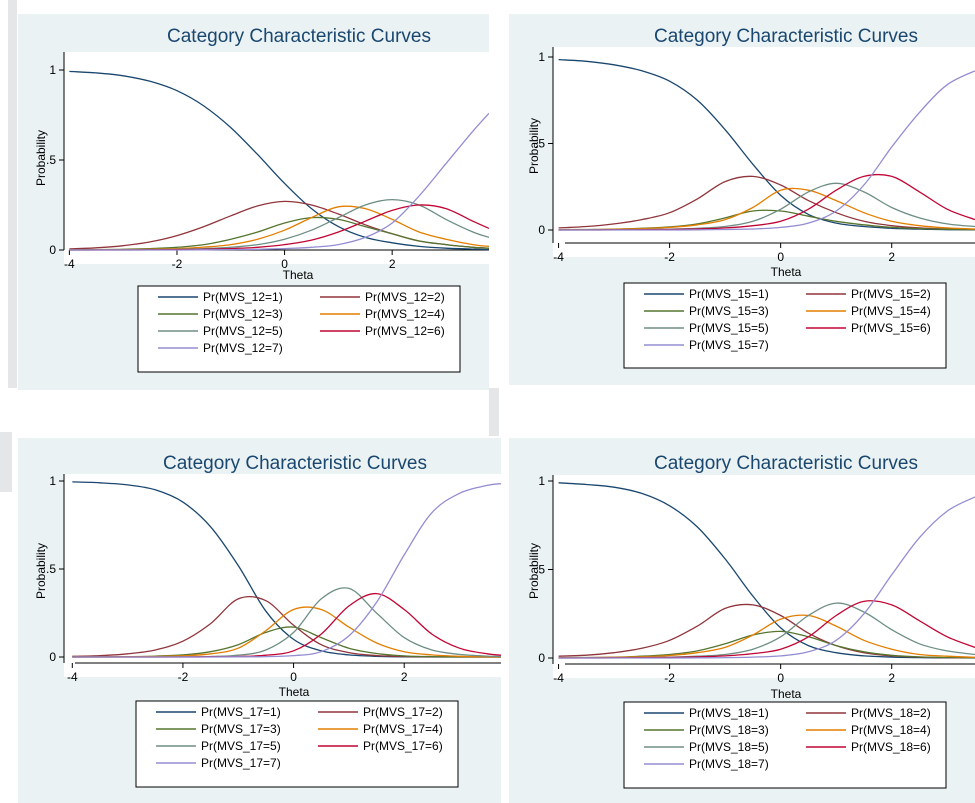 The image size is (975, 803). Describe the element at coordinates (243, 331) in the screenshot. I see `legend-label: Pr(MVS_12=5)` at that location.